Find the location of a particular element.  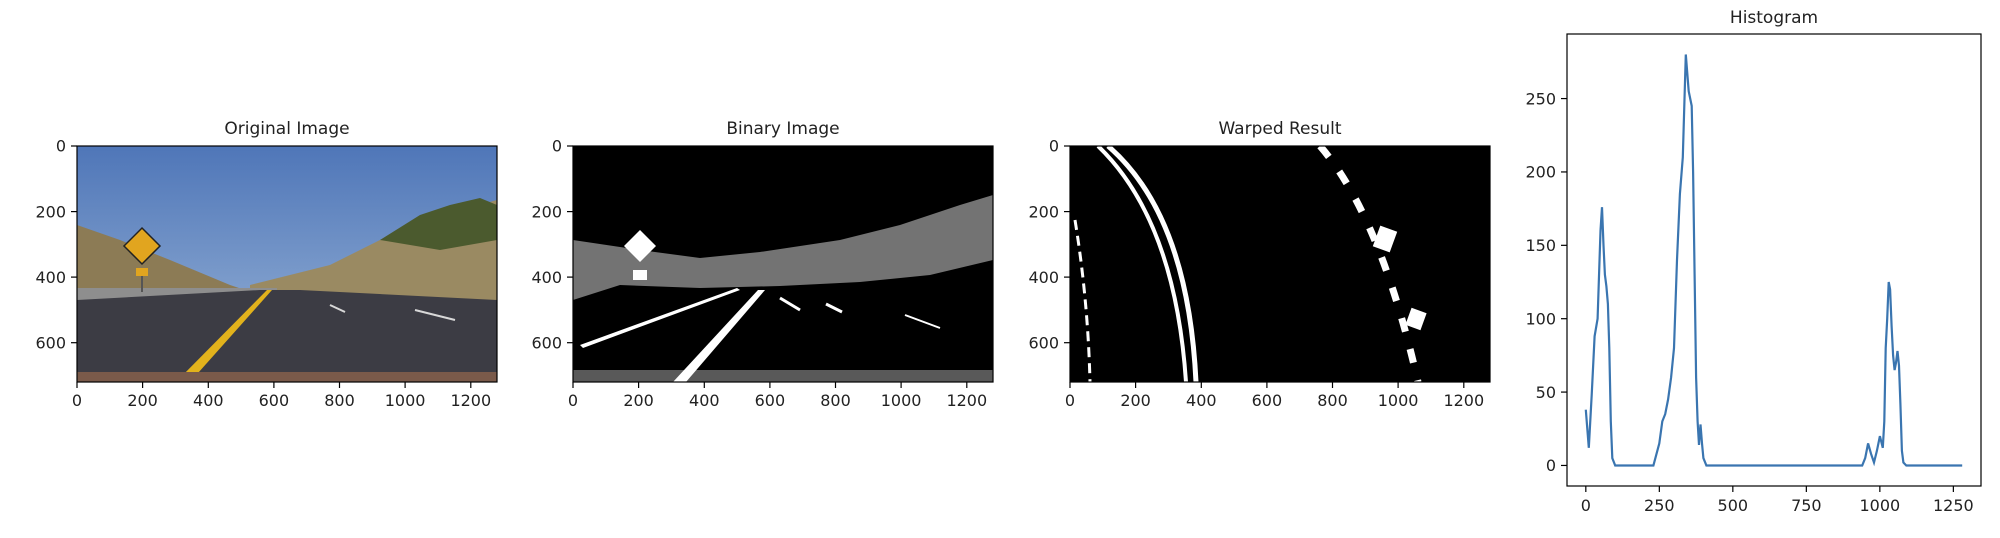

panel-title: Binary Image is located at coordinates (782, 129).